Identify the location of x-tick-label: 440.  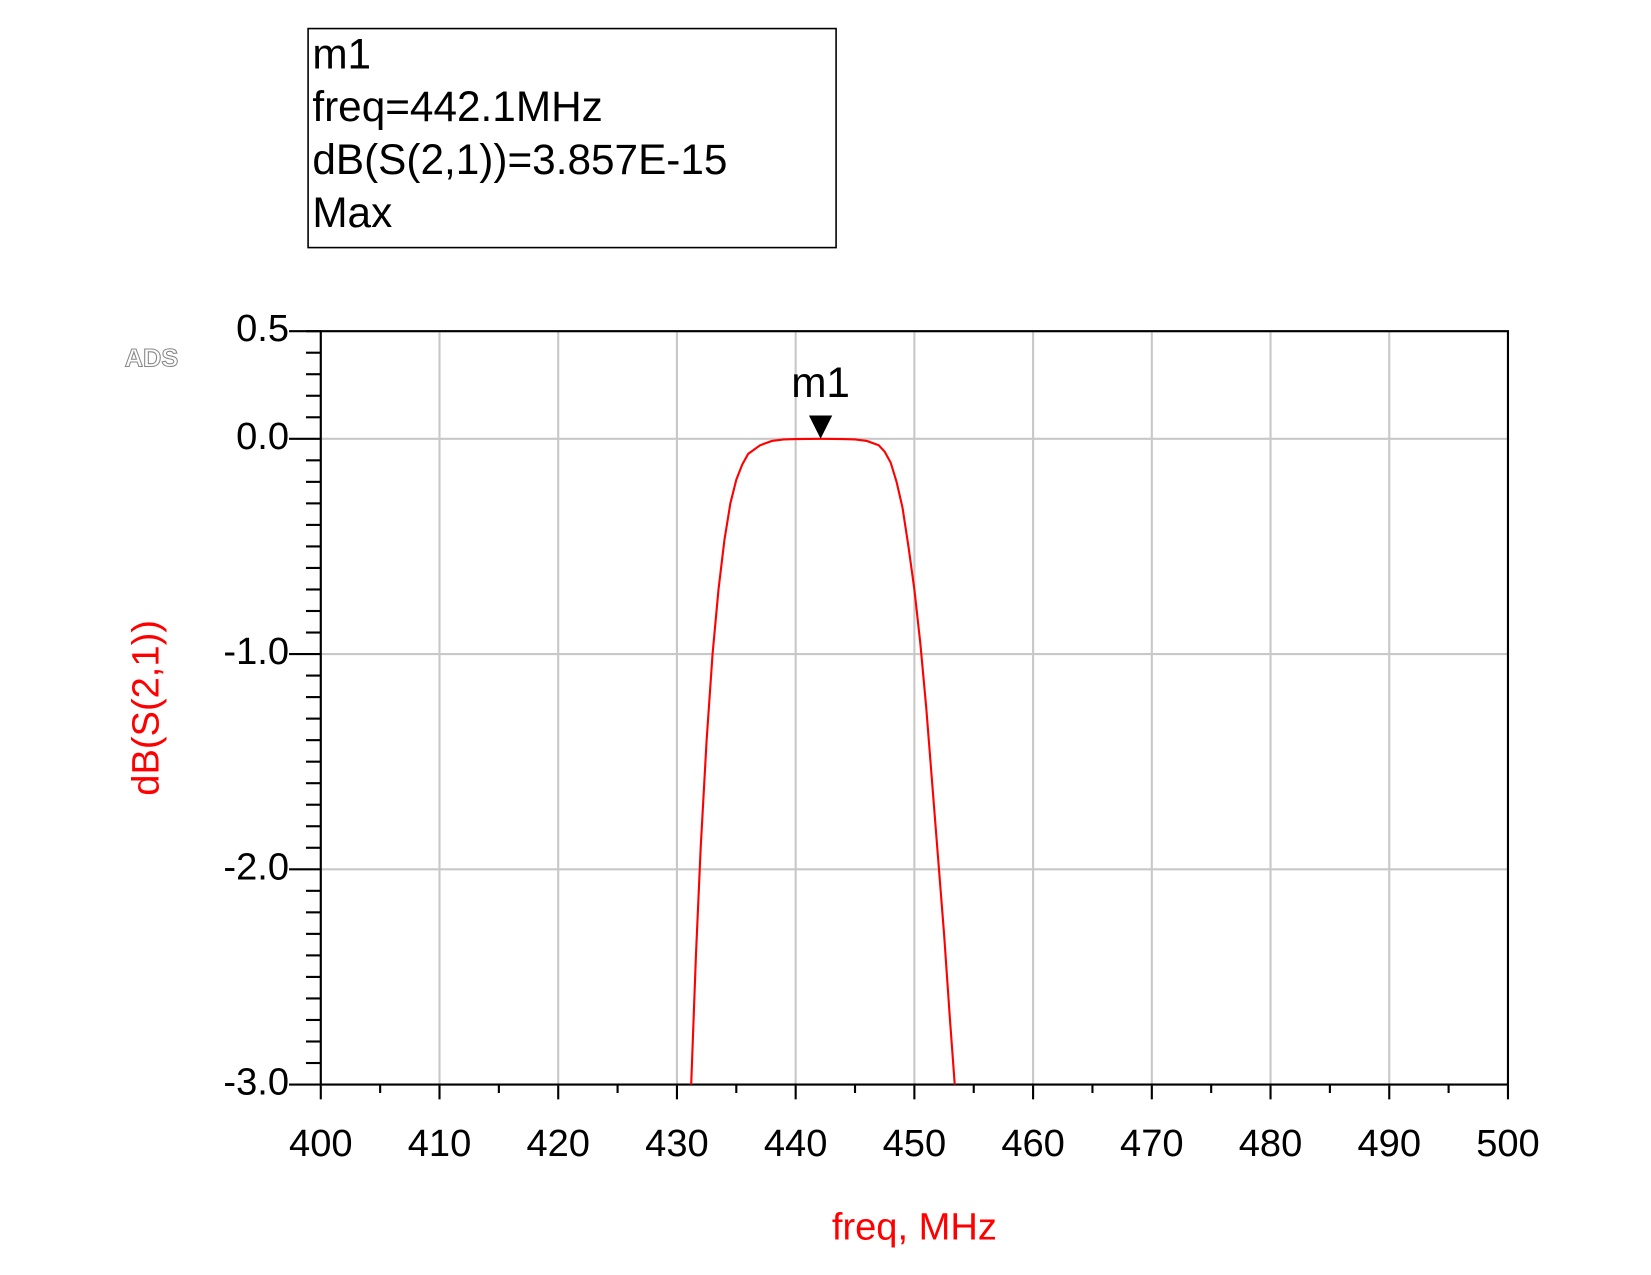
(796, 1144).